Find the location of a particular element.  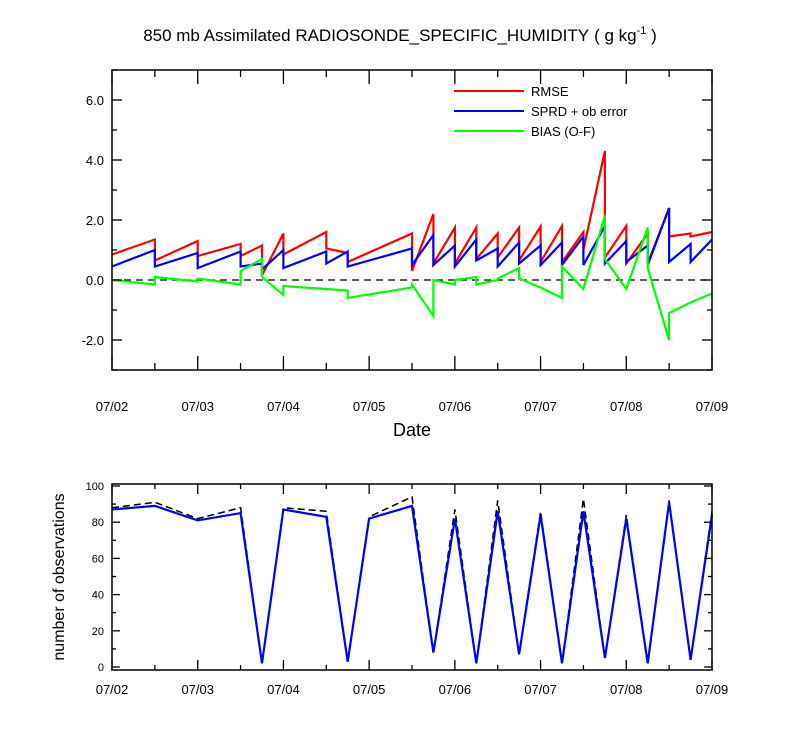

top-x-tick-label: 07/09 is located at coordinates (712, 406).